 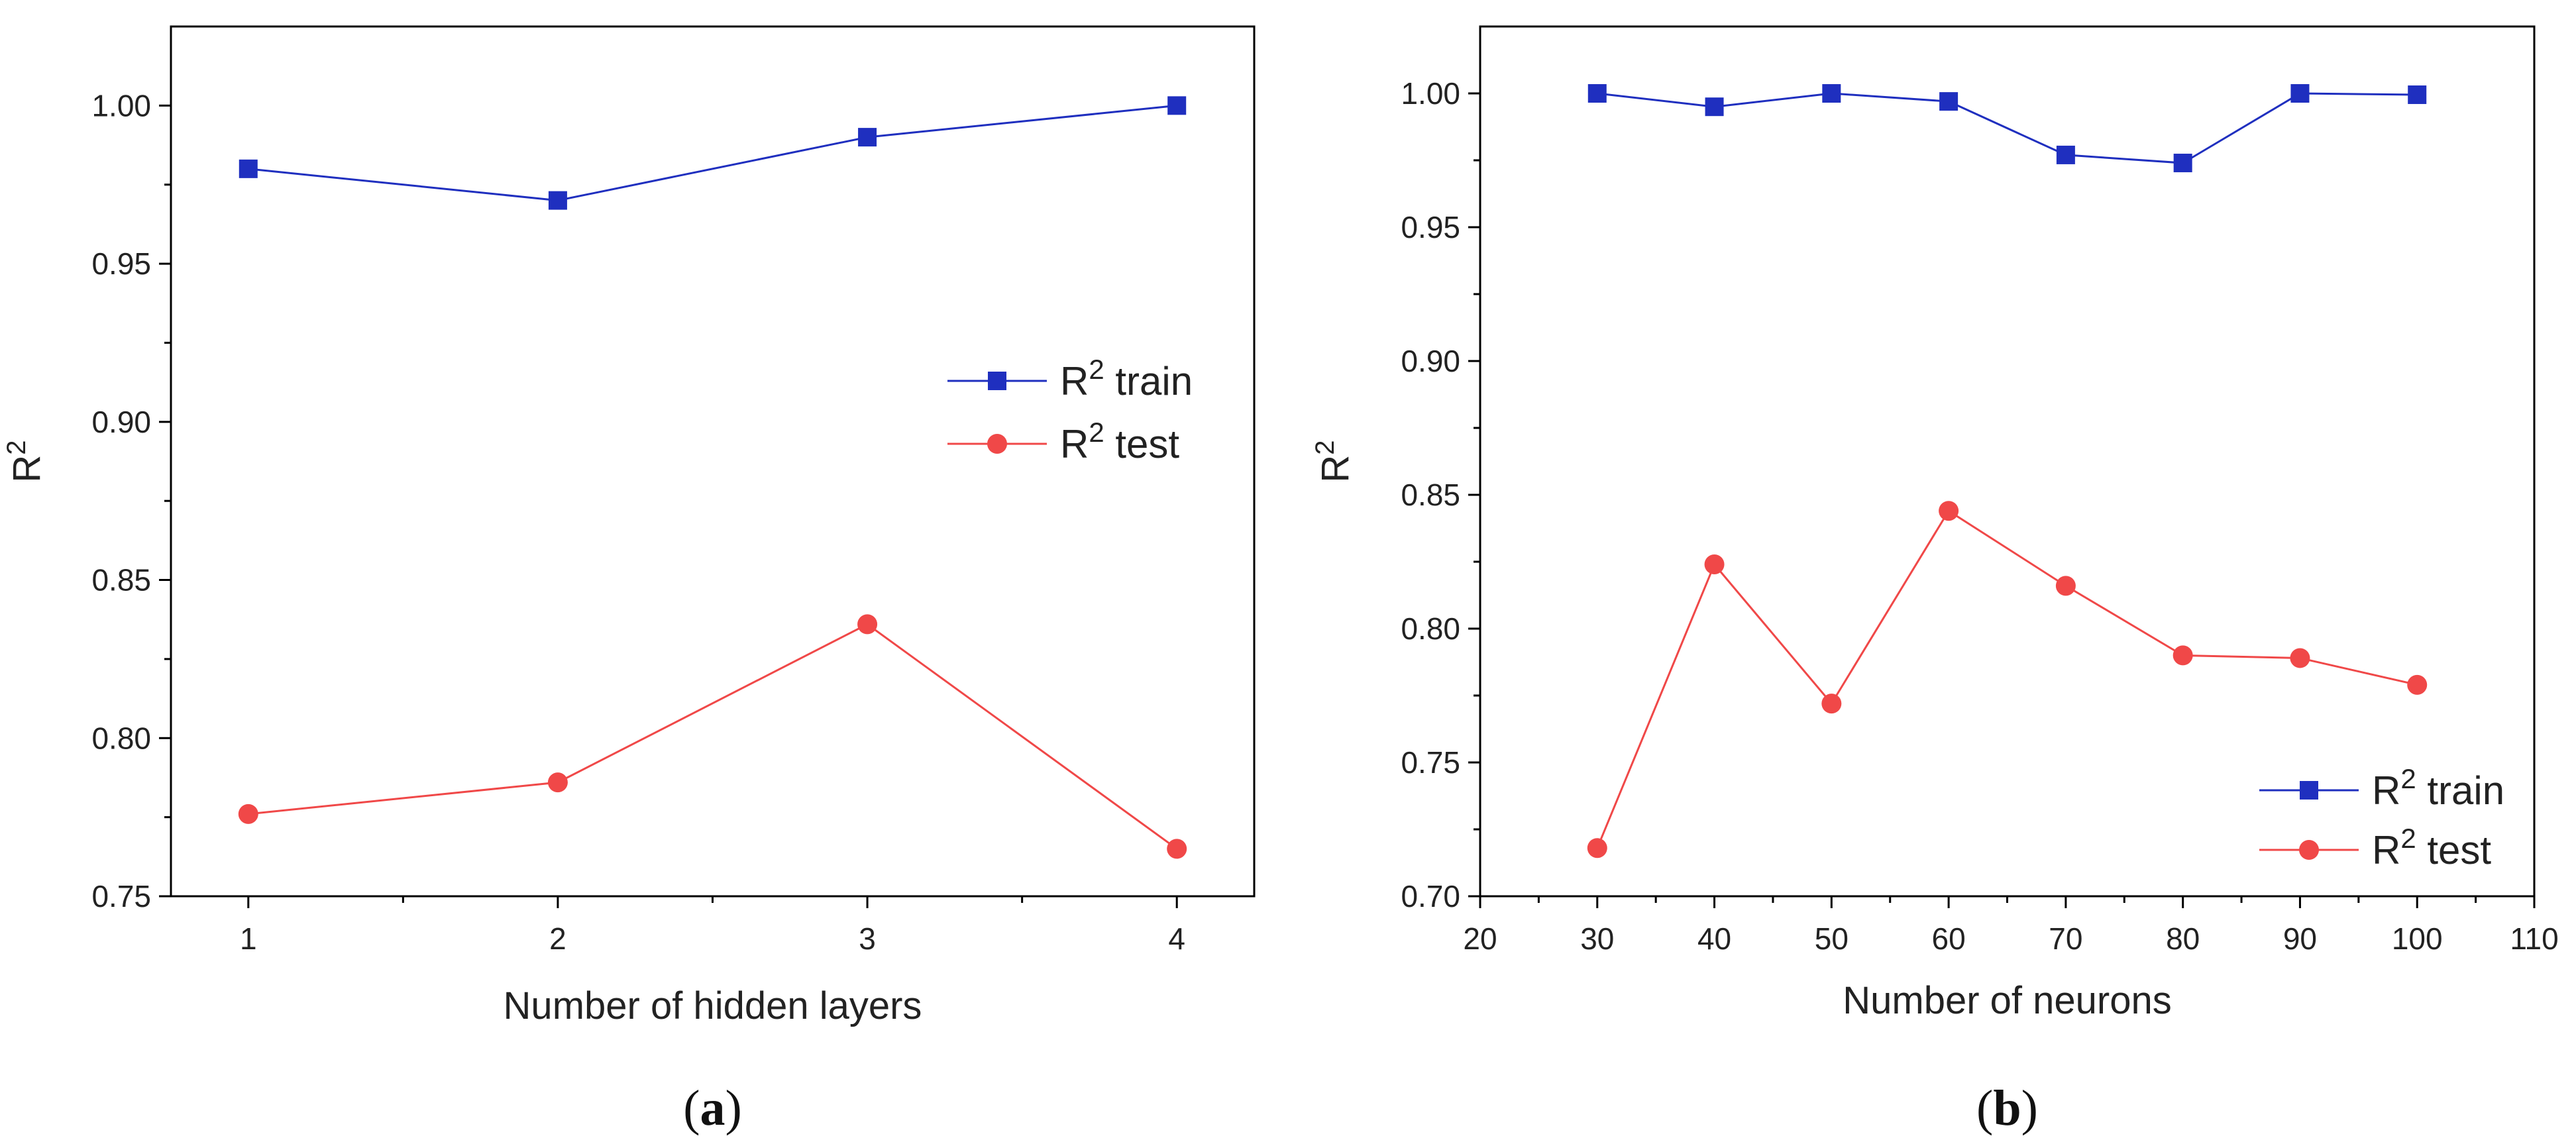 I want to click on x-tick-label: 30, so click(x=1597, y=938).